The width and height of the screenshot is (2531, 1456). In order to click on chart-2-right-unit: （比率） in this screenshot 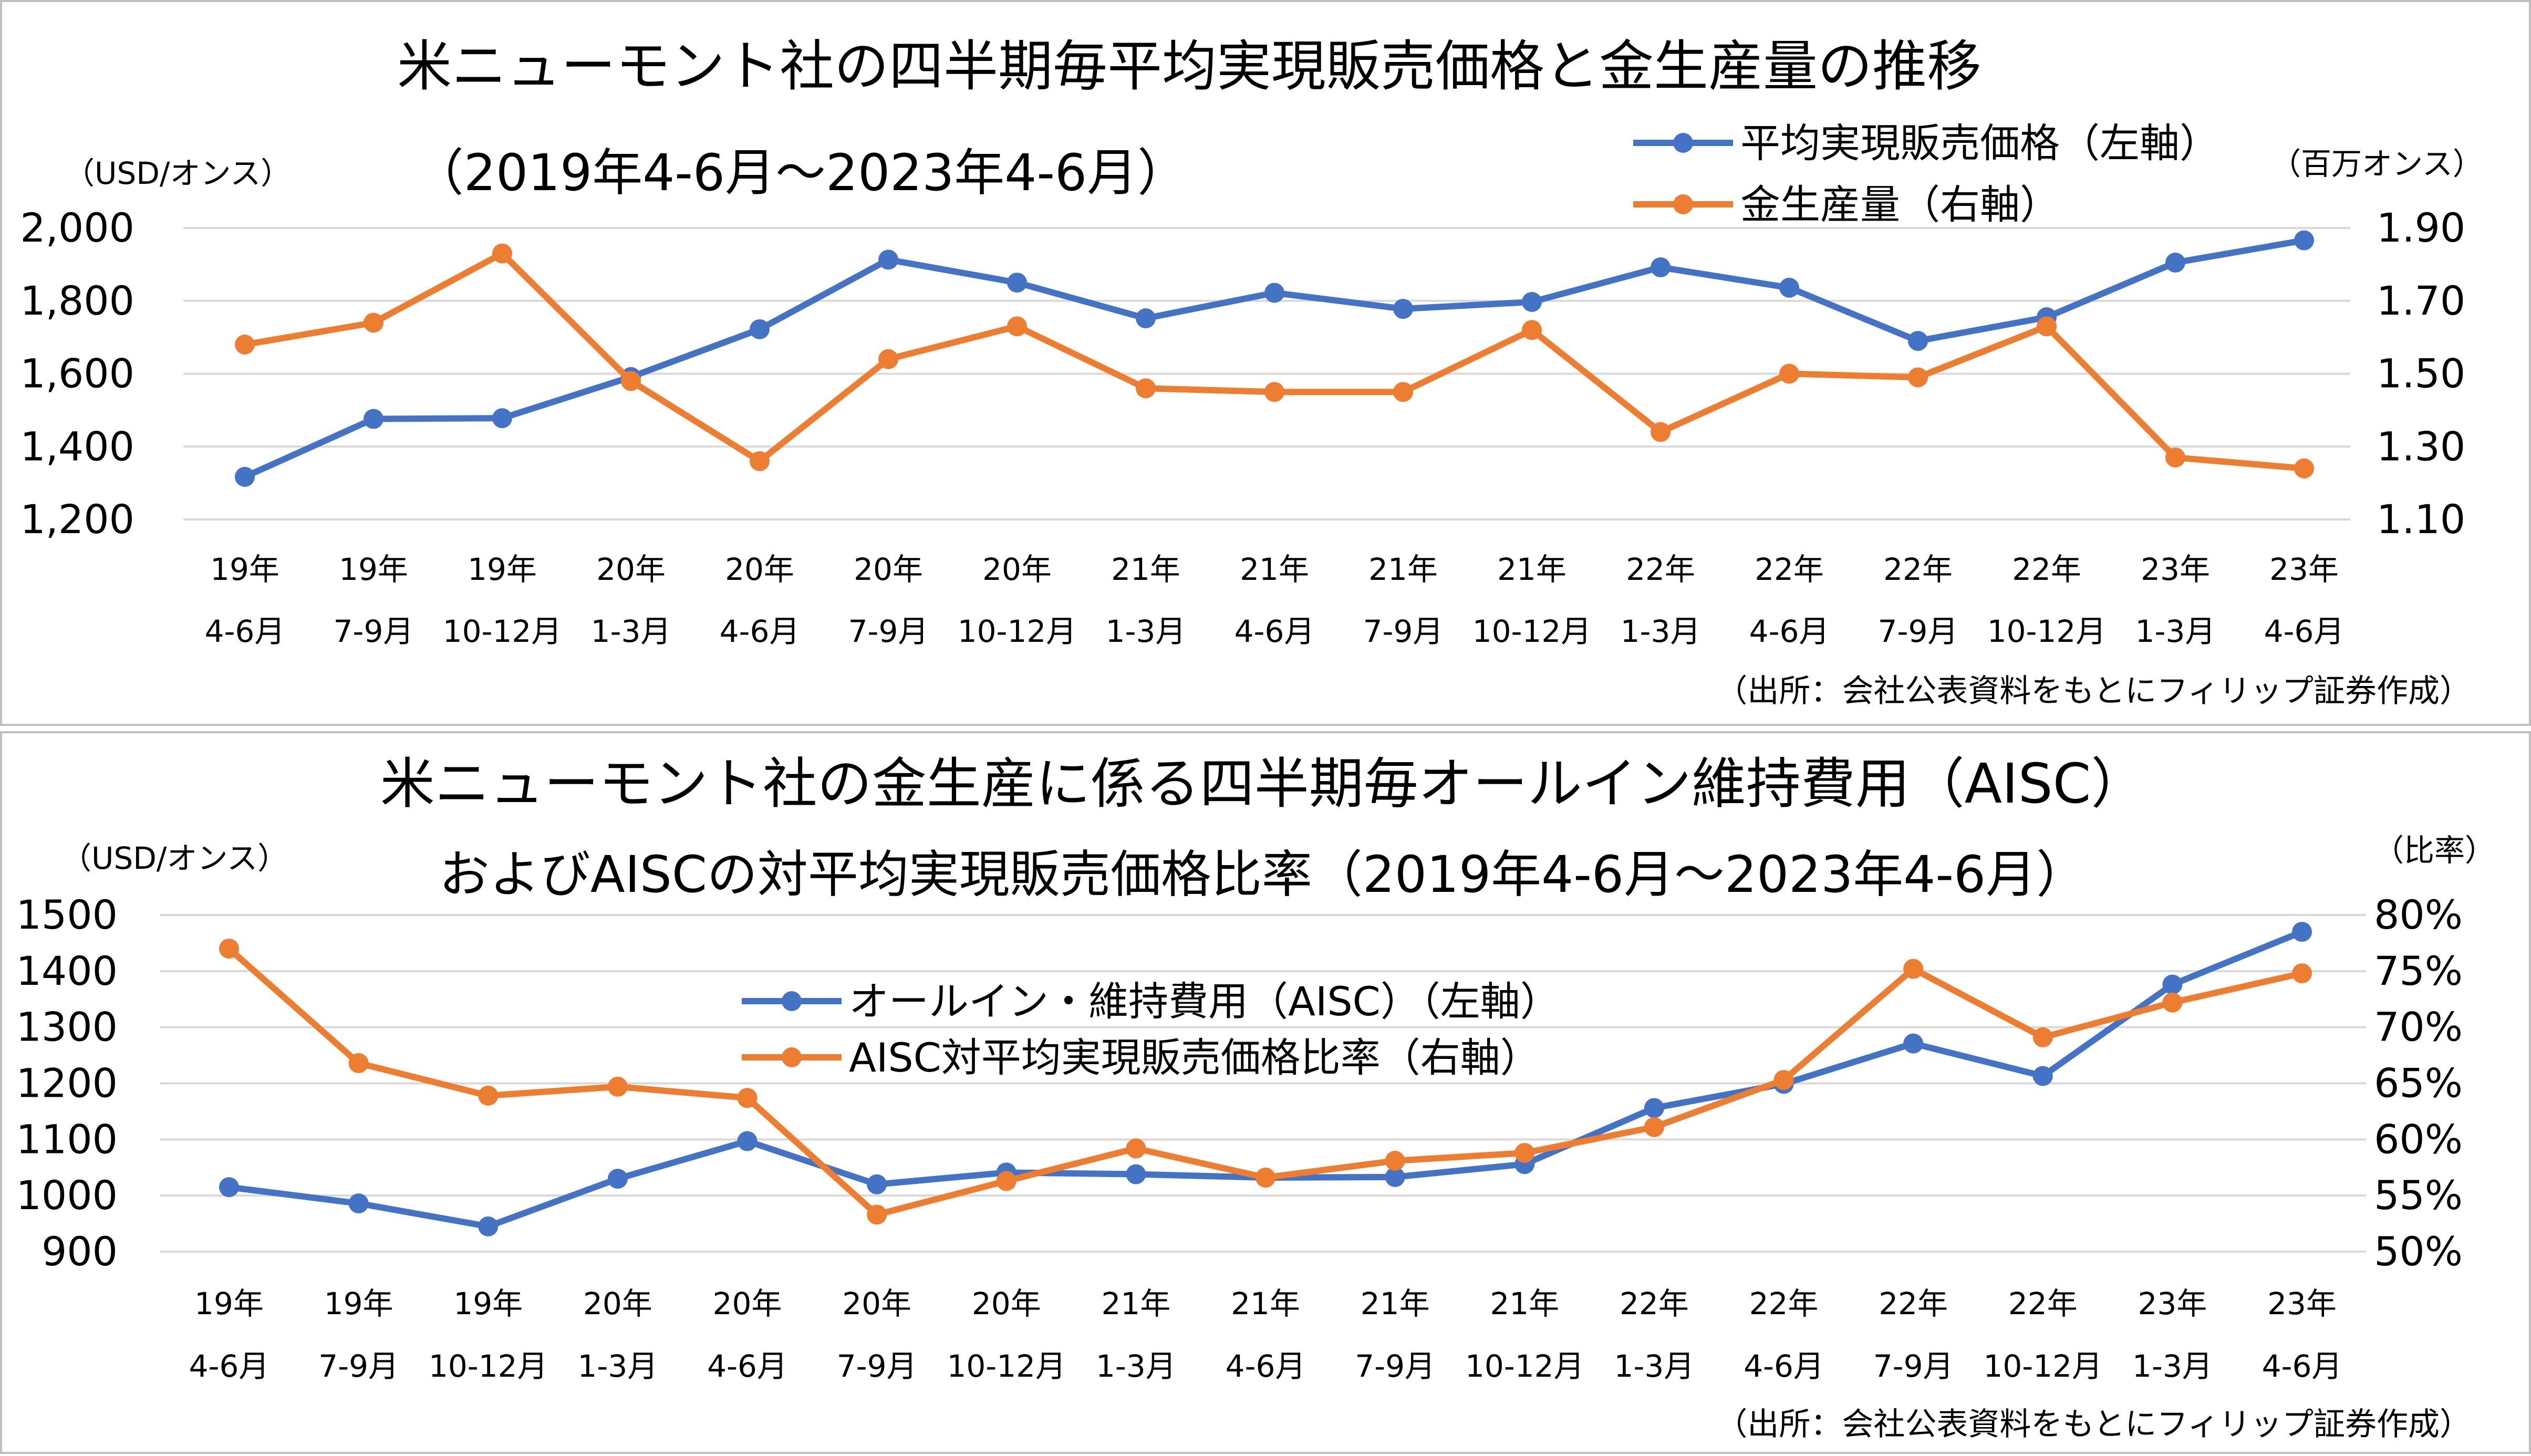, I will do `click(2434, 851)`.